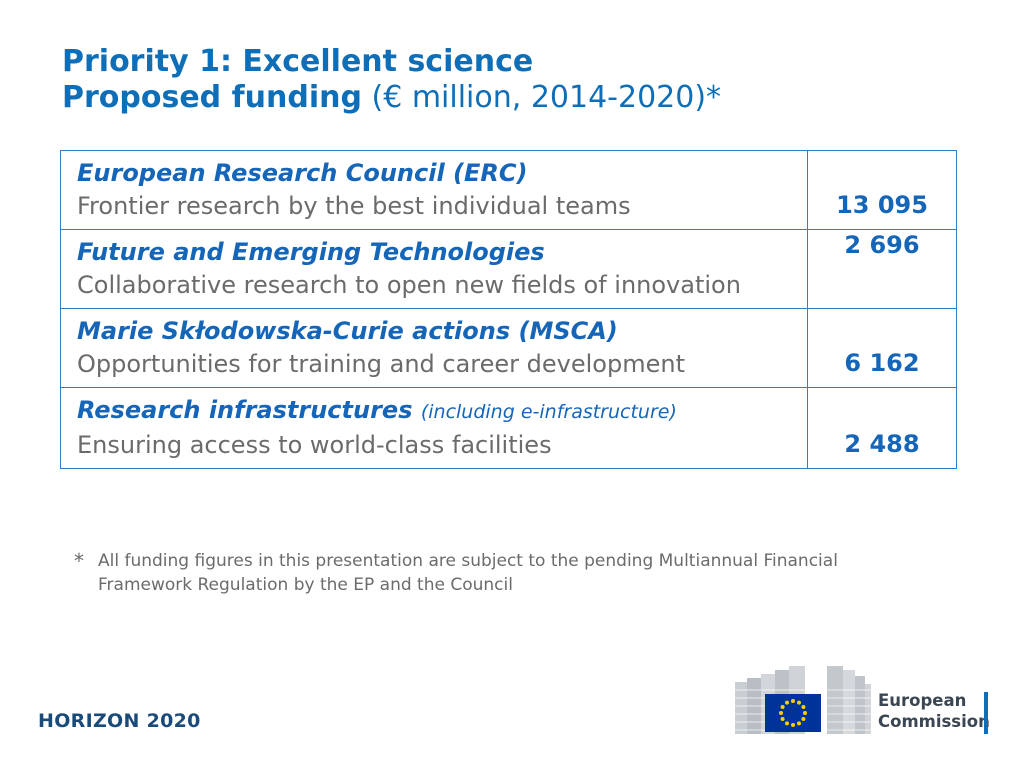 This screenshot has width=1024, height=768. I want to click on european-commission-logo, so click(803, 700).